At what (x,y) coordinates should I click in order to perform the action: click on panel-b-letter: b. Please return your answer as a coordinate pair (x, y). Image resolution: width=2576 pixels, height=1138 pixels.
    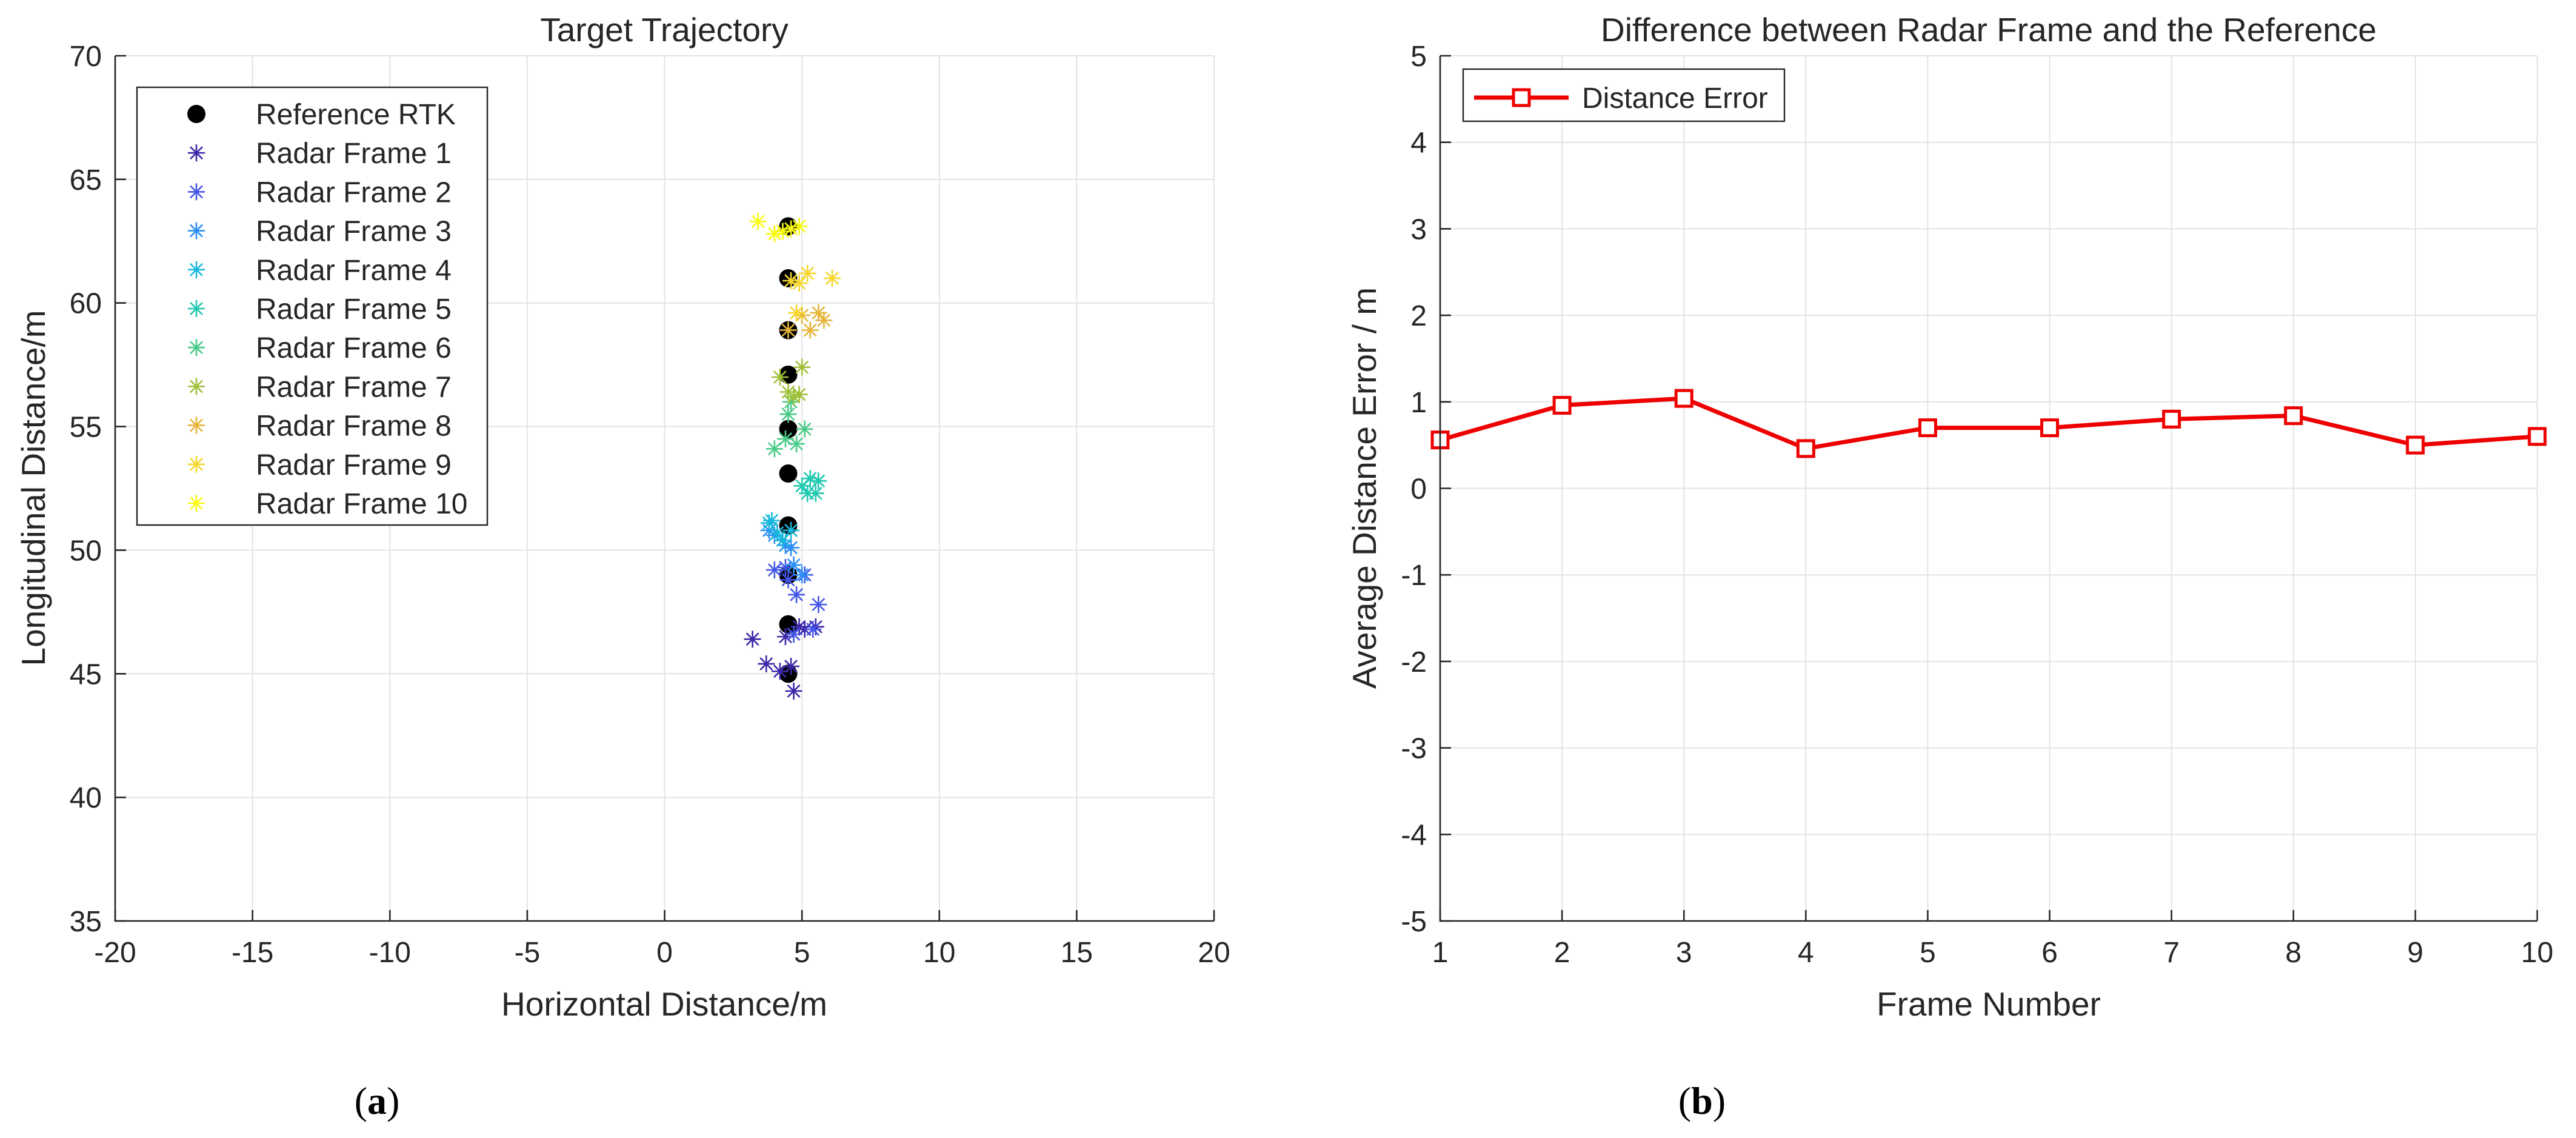
    Looking at the image, I should click on (1702, 1100).